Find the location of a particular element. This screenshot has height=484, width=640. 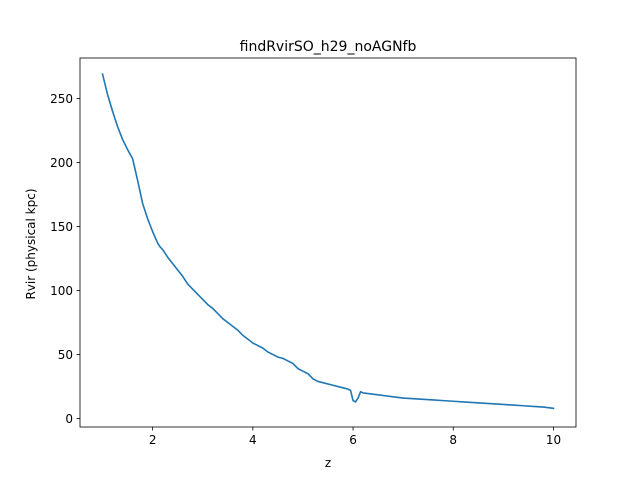

x-tick-label: 10 is located at coordinates (553, 440).